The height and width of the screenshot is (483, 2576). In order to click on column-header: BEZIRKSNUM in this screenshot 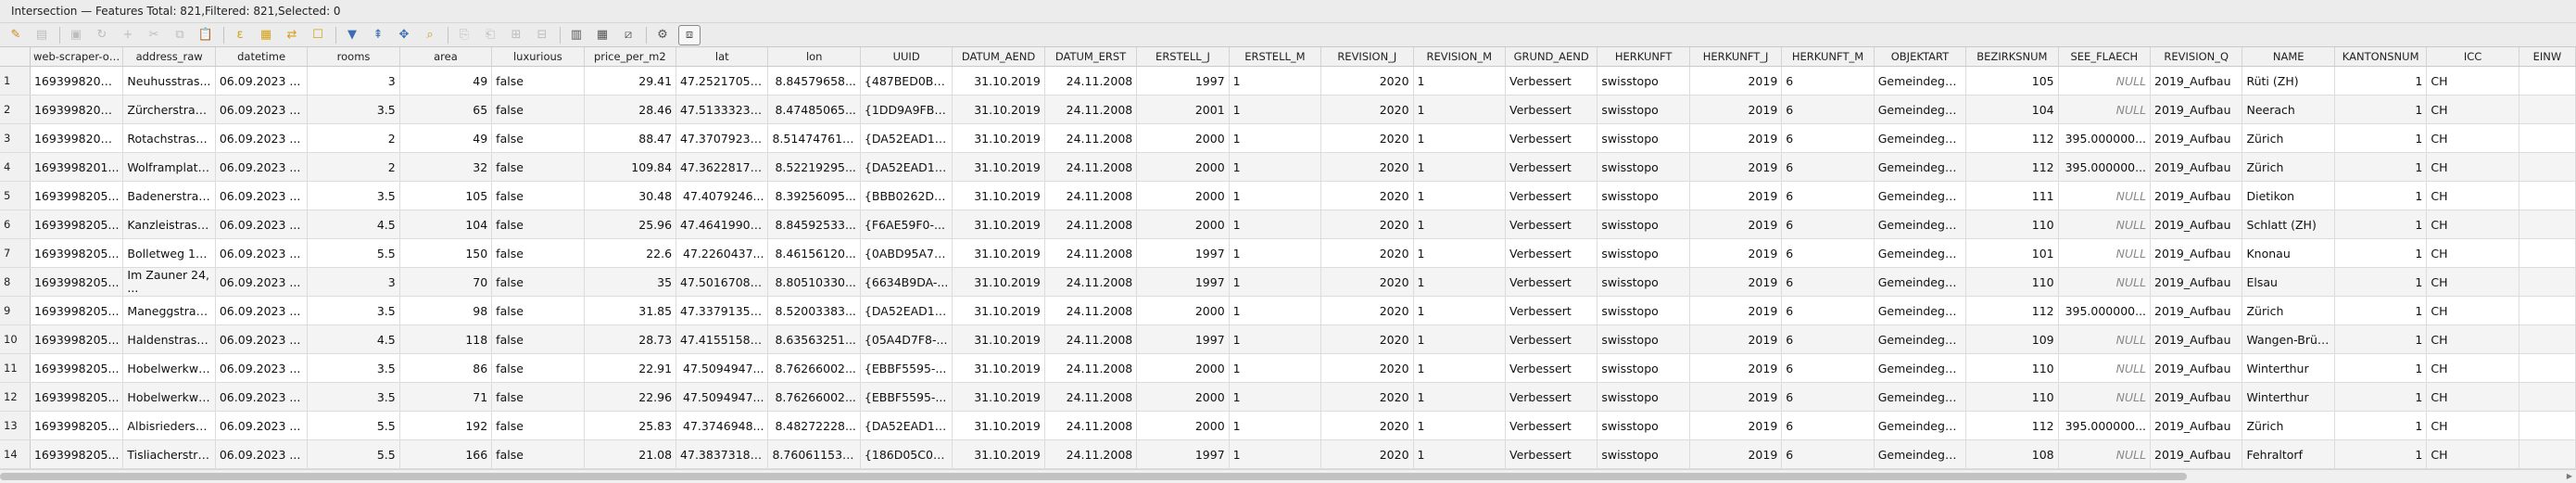, I will do `click(2012, 57)`.